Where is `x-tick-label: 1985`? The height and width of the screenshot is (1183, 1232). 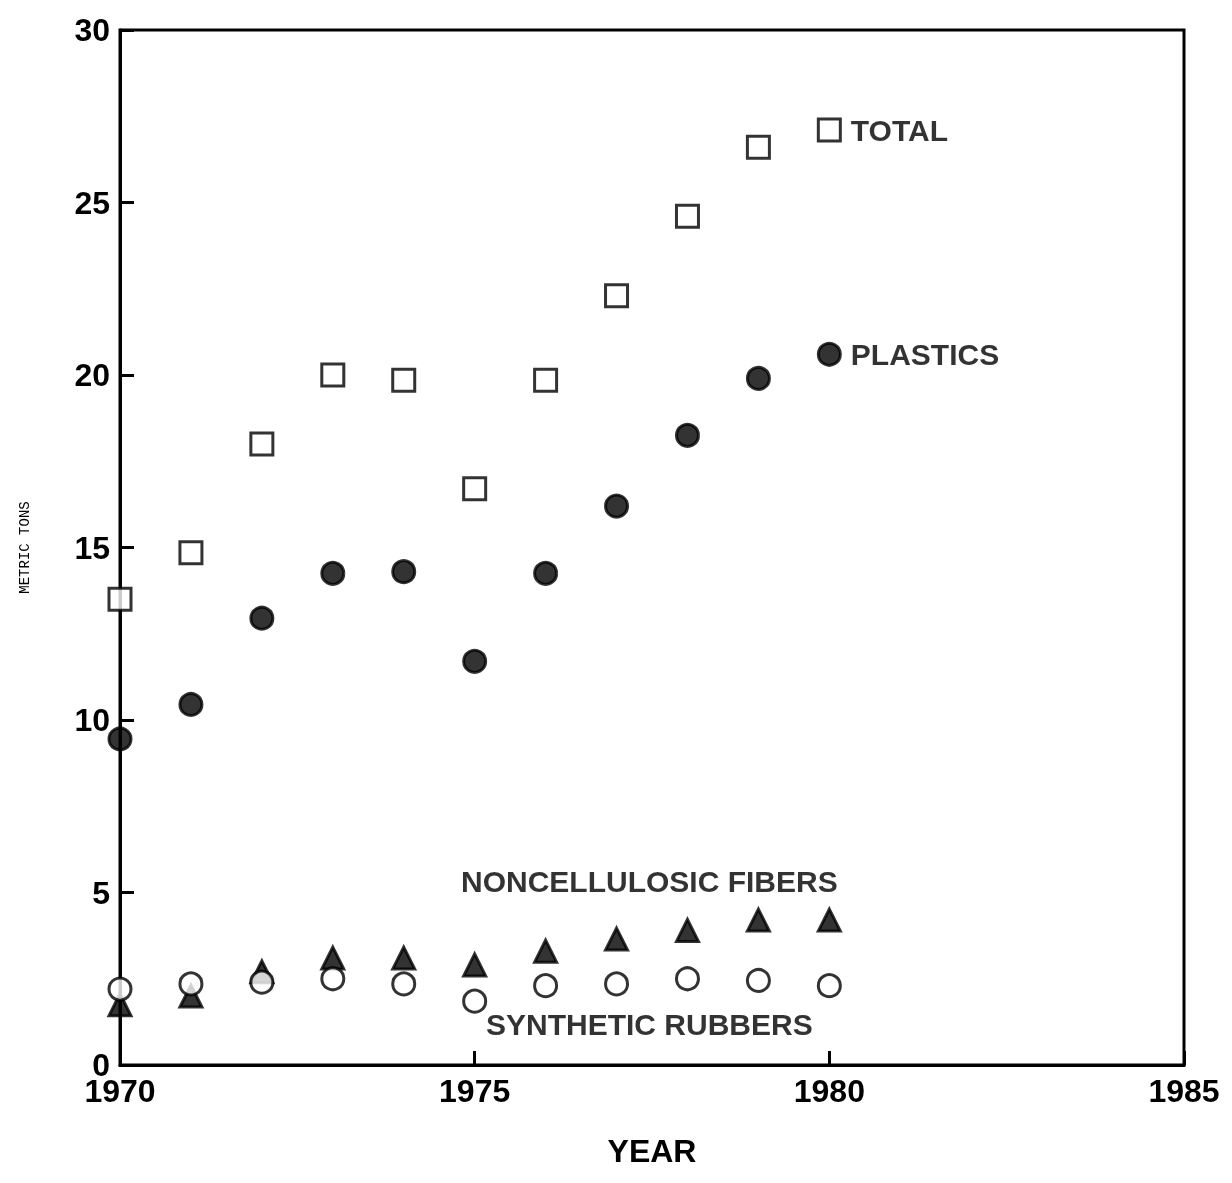 x-tick-label: 1985 is located at coordinates (1184, 1091).